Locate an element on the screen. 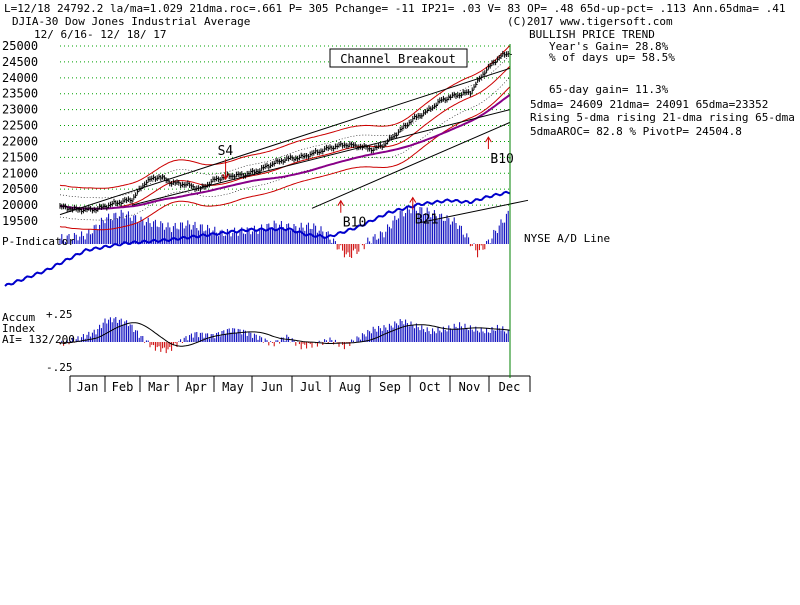  month-label: Oct is located at coordinates (430, 387).